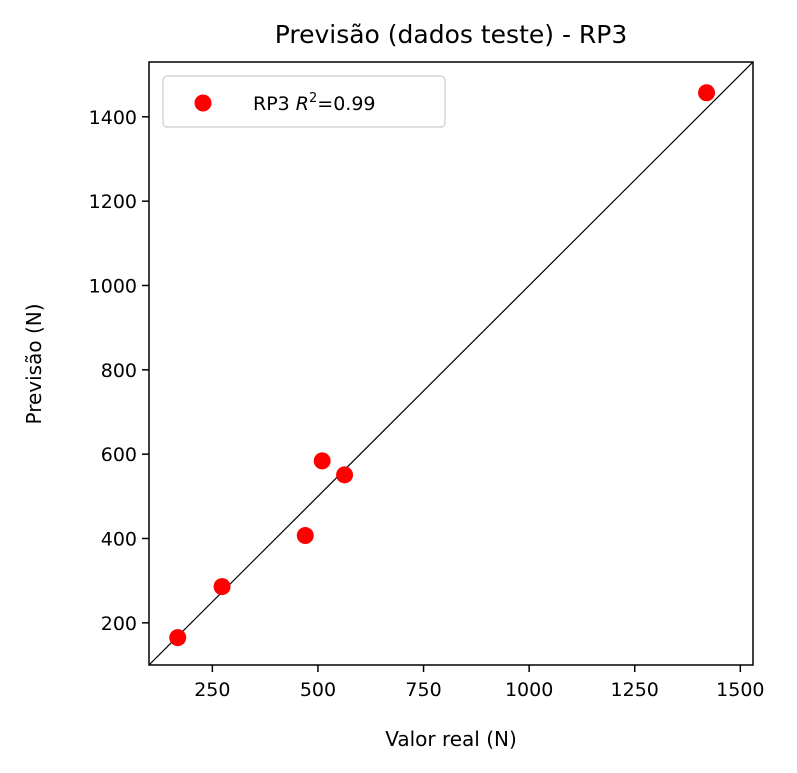 This screenshot has width=797, height=773. What do you see at coordinates (274, 104) in the screenshot?
I see `legend-label-prefix: RP3` at bounding box center [274, 104].